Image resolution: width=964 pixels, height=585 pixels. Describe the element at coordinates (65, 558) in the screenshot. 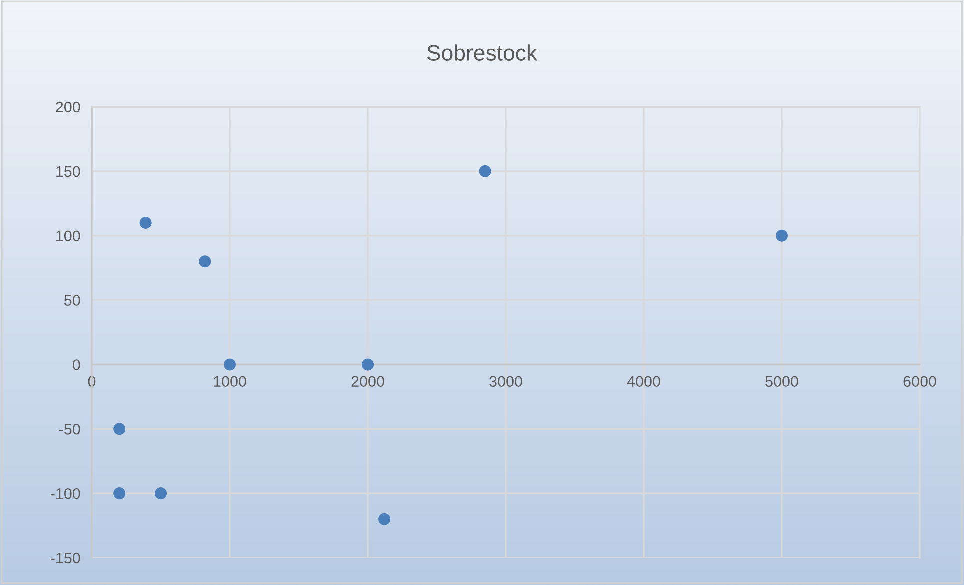

I see `y-tick-label: -150` at that location.